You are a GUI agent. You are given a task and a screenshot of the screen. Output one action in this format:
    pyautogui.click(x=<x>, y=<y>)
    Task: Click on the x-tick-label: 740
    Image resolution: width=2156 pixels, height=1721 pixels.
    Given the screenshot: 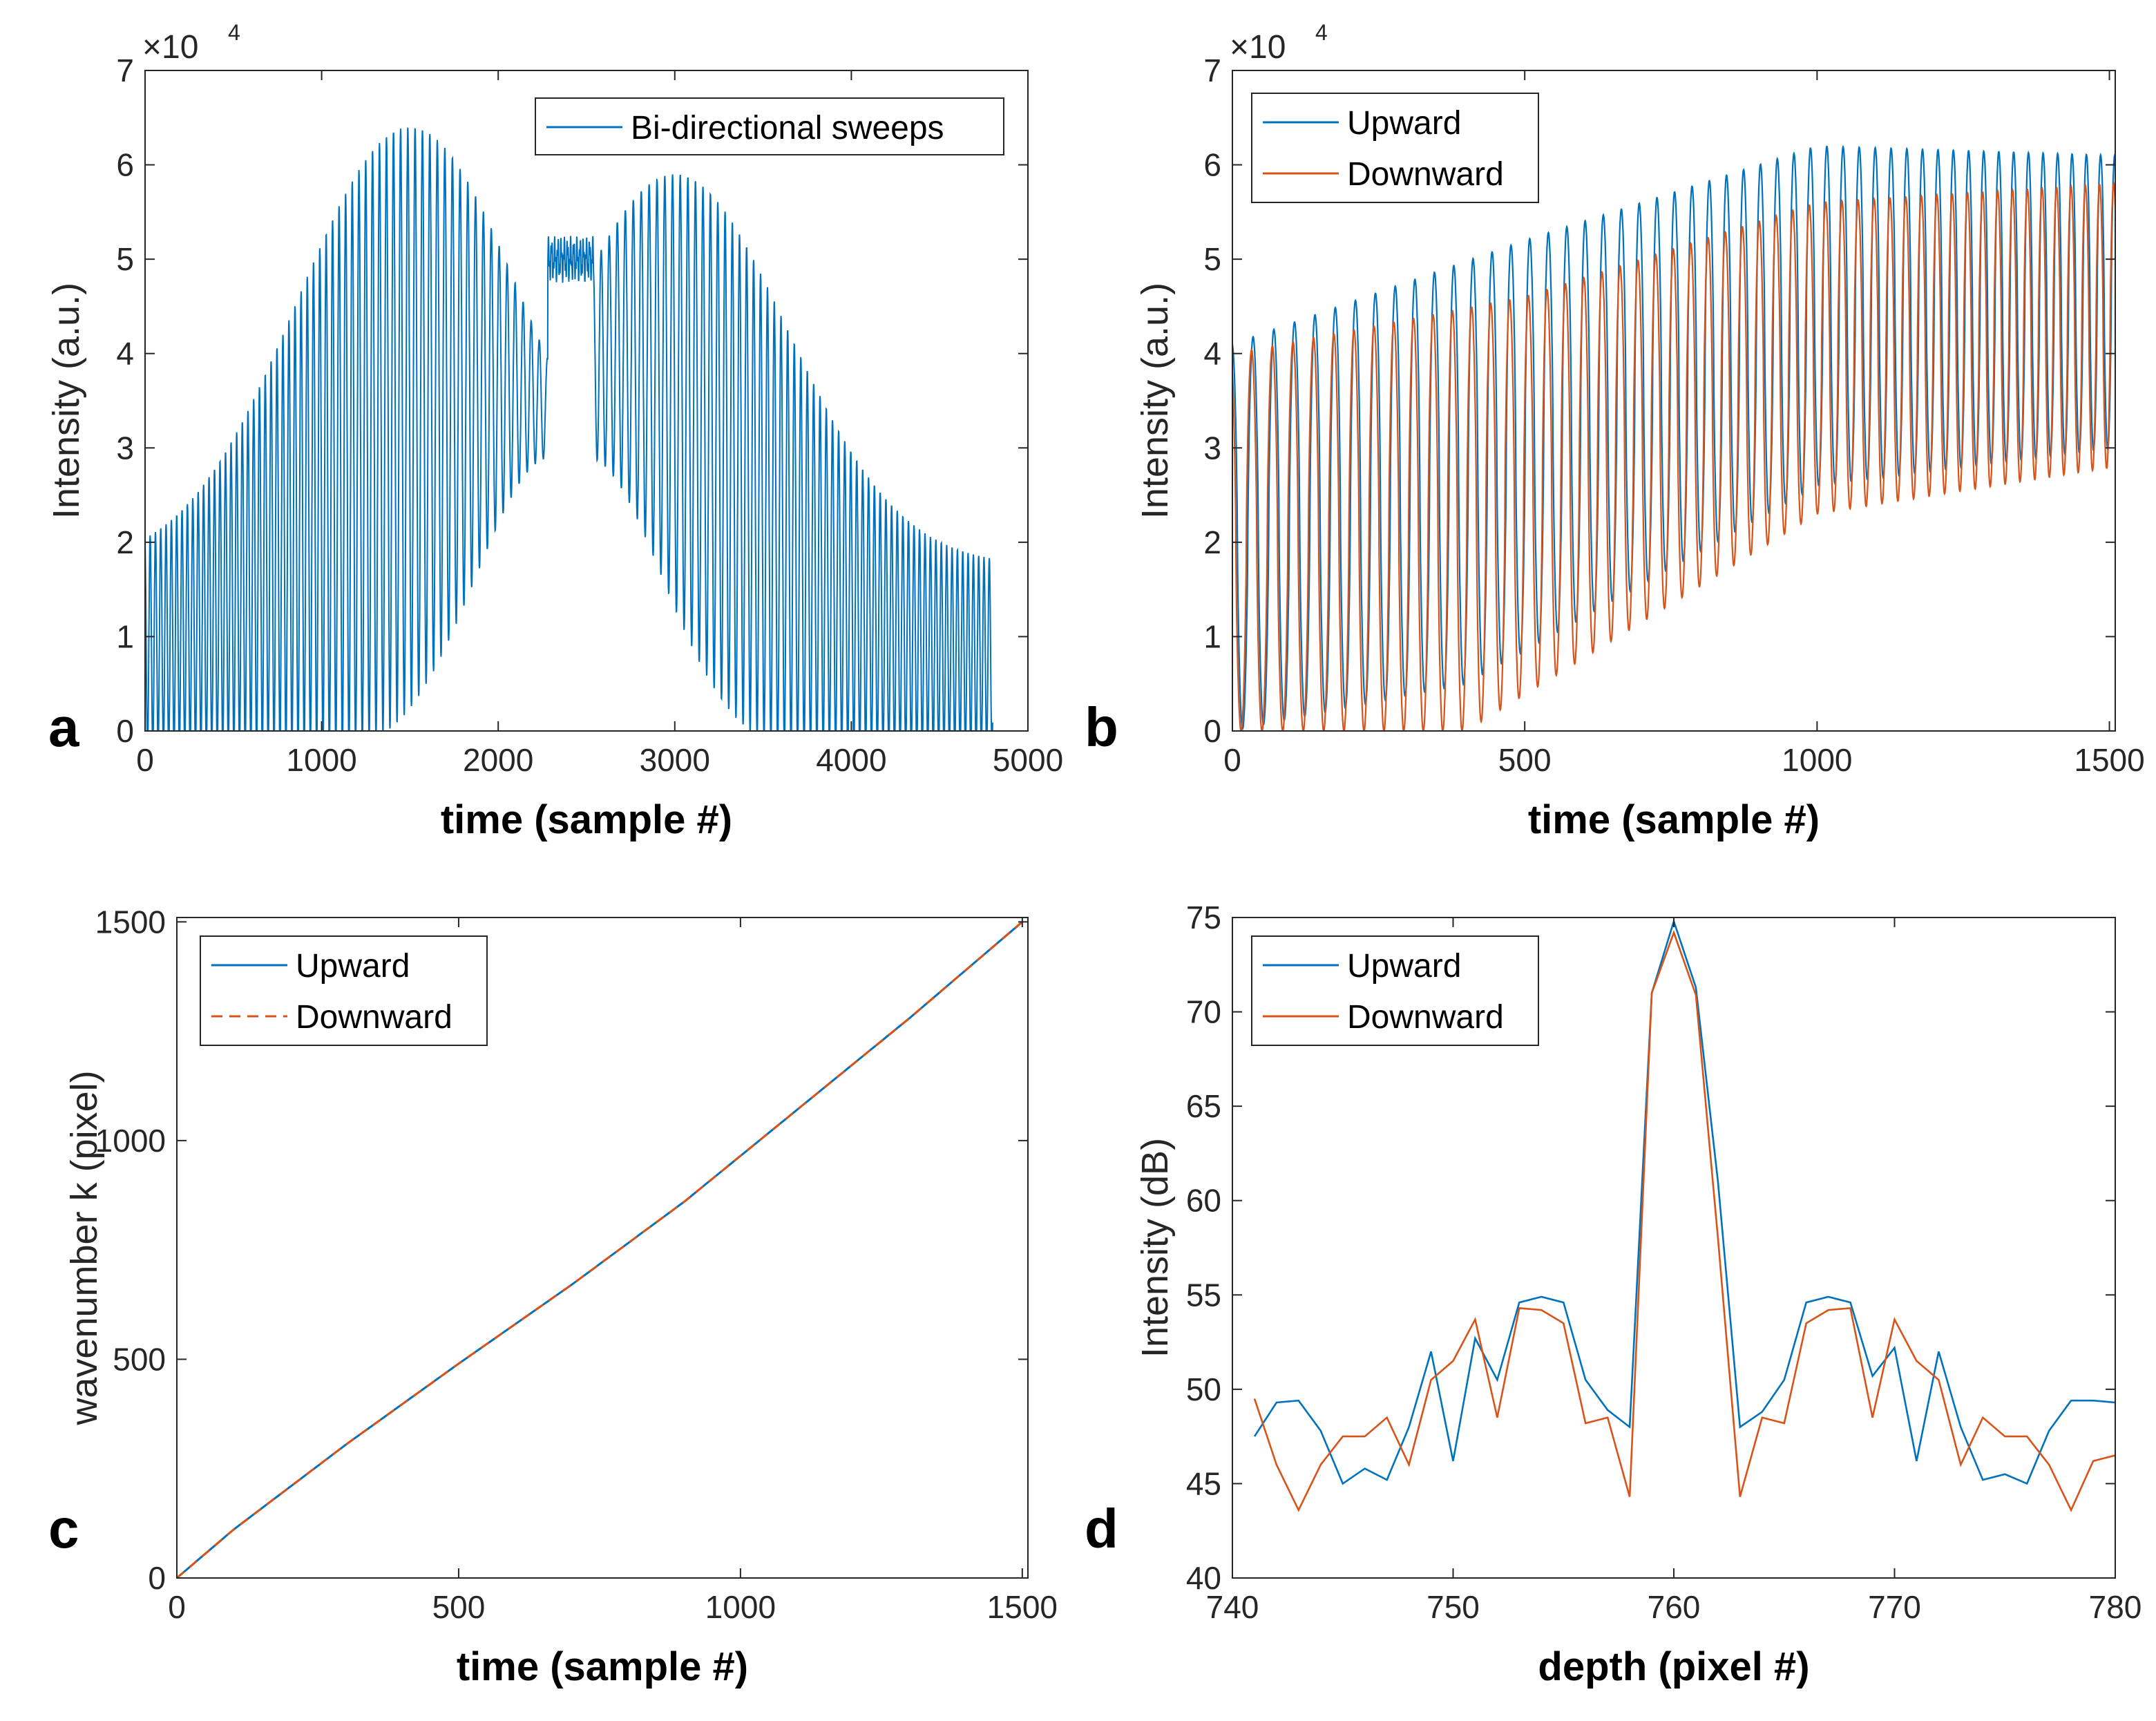 What is the action you would take?
    pyautogui.click(x=1232, y=1607)
    